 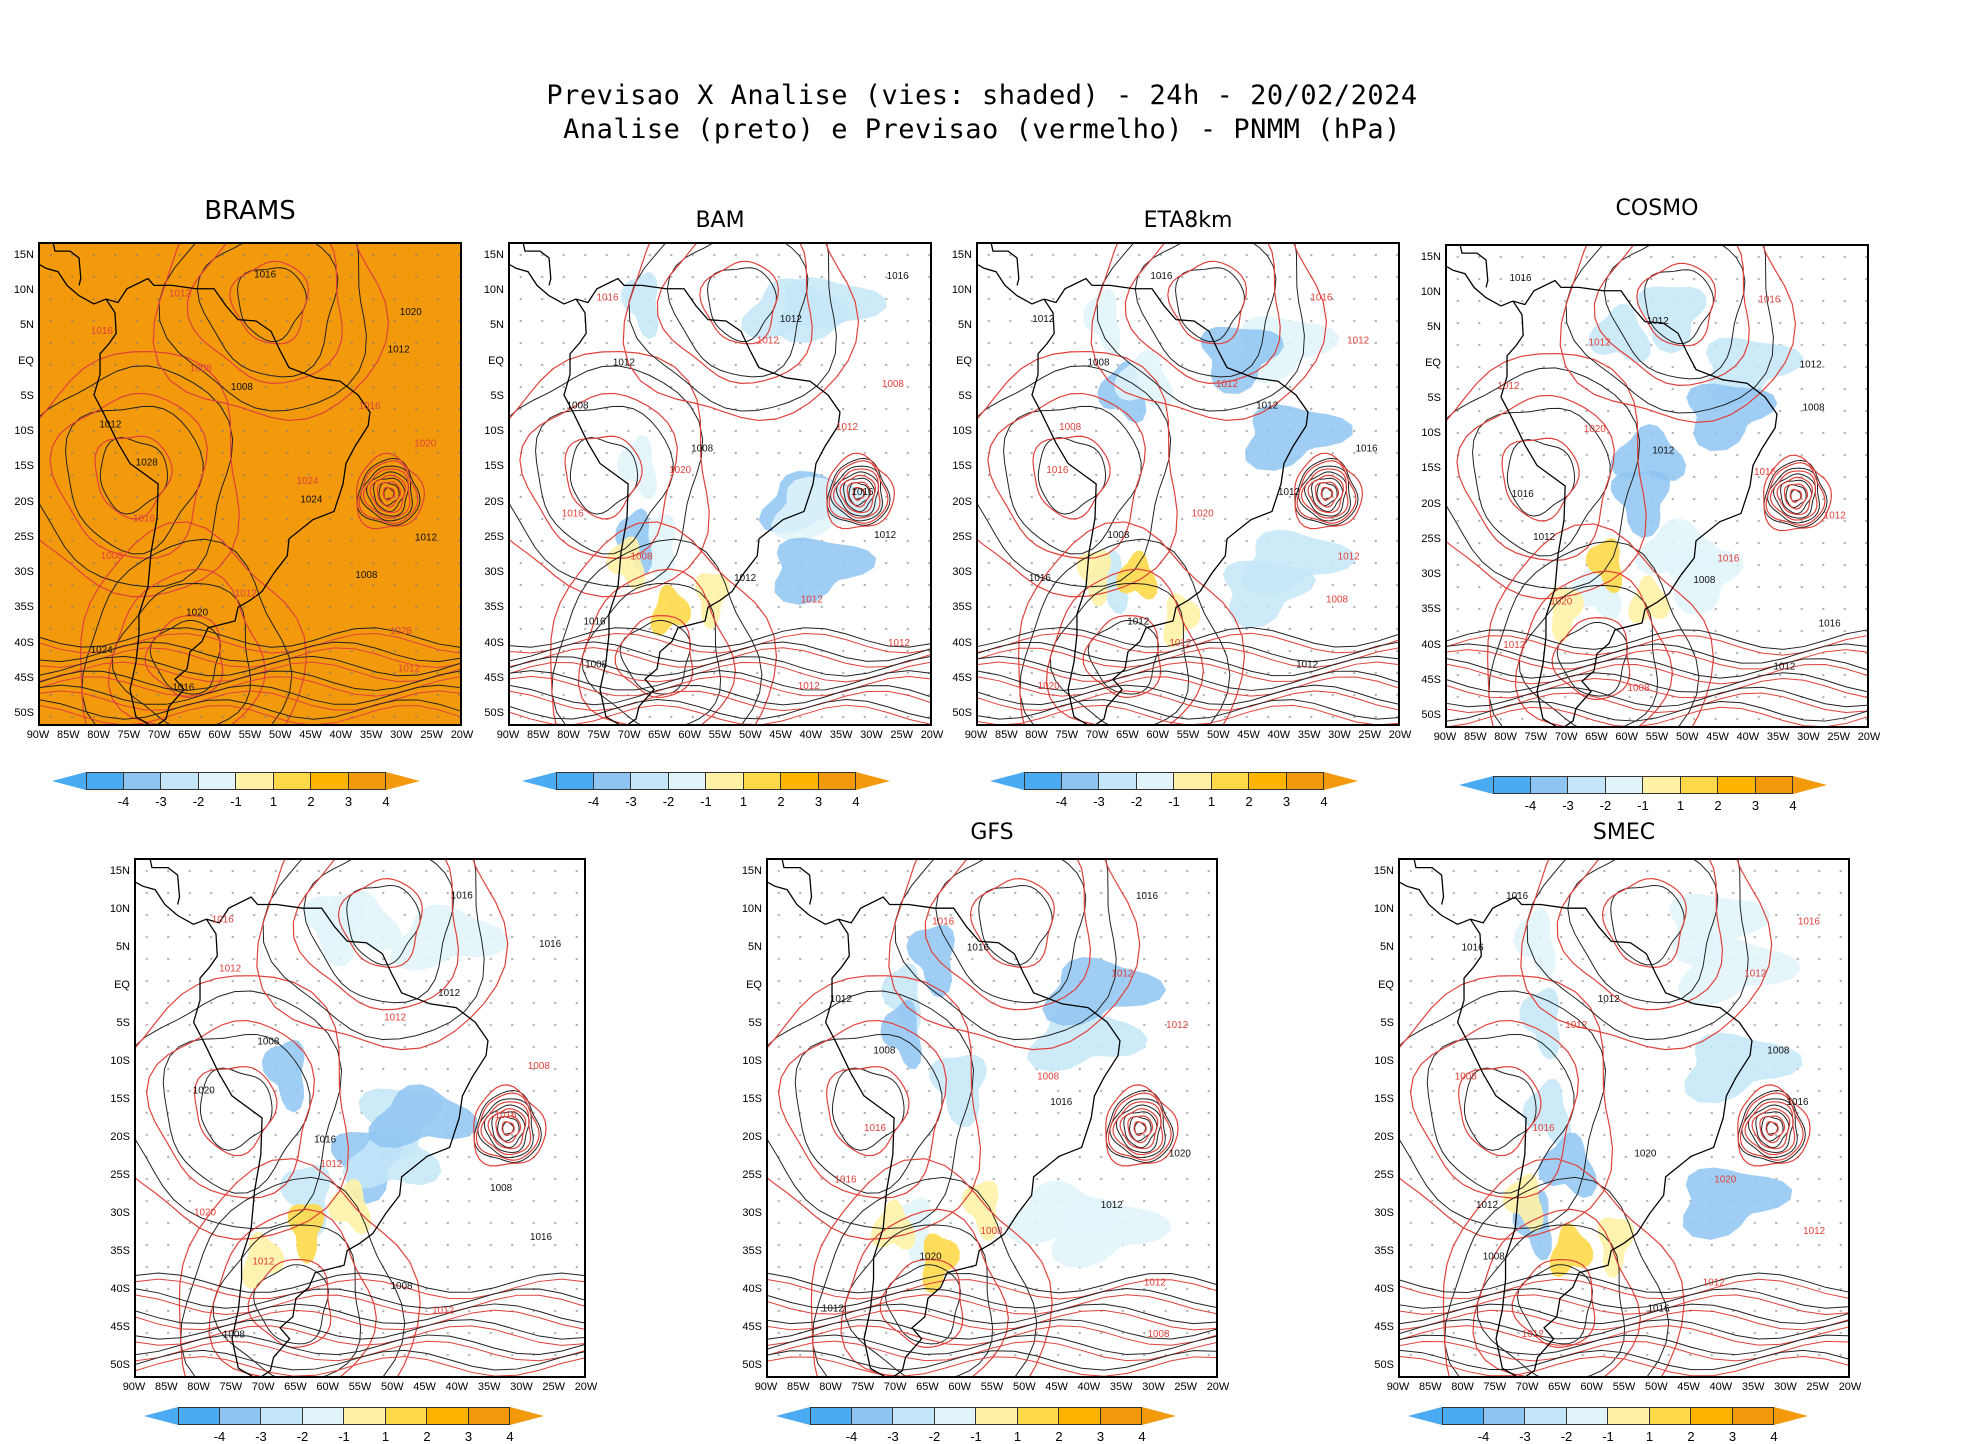 What do you see at coordinates (1279, 735) in the screenshot?
I see `lon-label: 40W` at bounding box center [1279, 735].